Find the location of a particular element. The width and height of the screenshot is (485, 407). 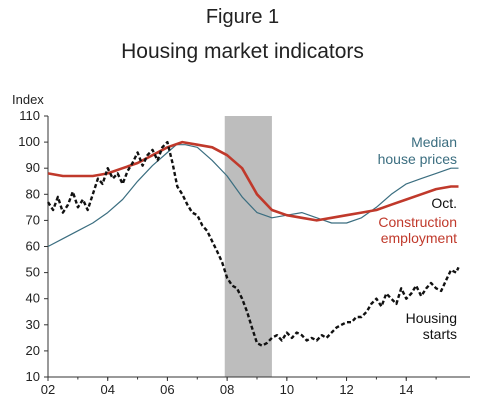

annotation-label: Housing is located at coordinates (431, 318).